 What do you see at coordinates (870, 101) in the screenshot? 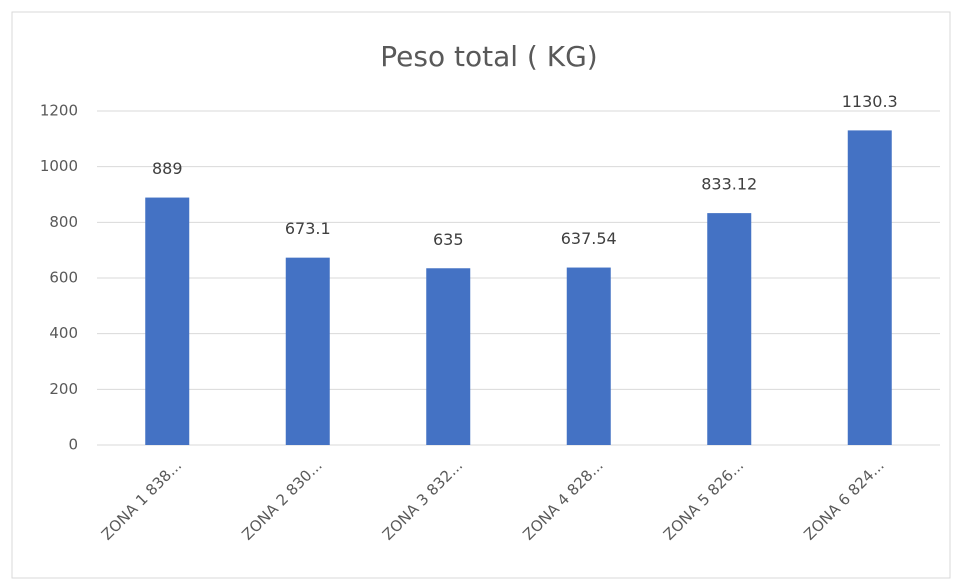
I see `data-label: 1130.3` at bounding box center [870, 101].